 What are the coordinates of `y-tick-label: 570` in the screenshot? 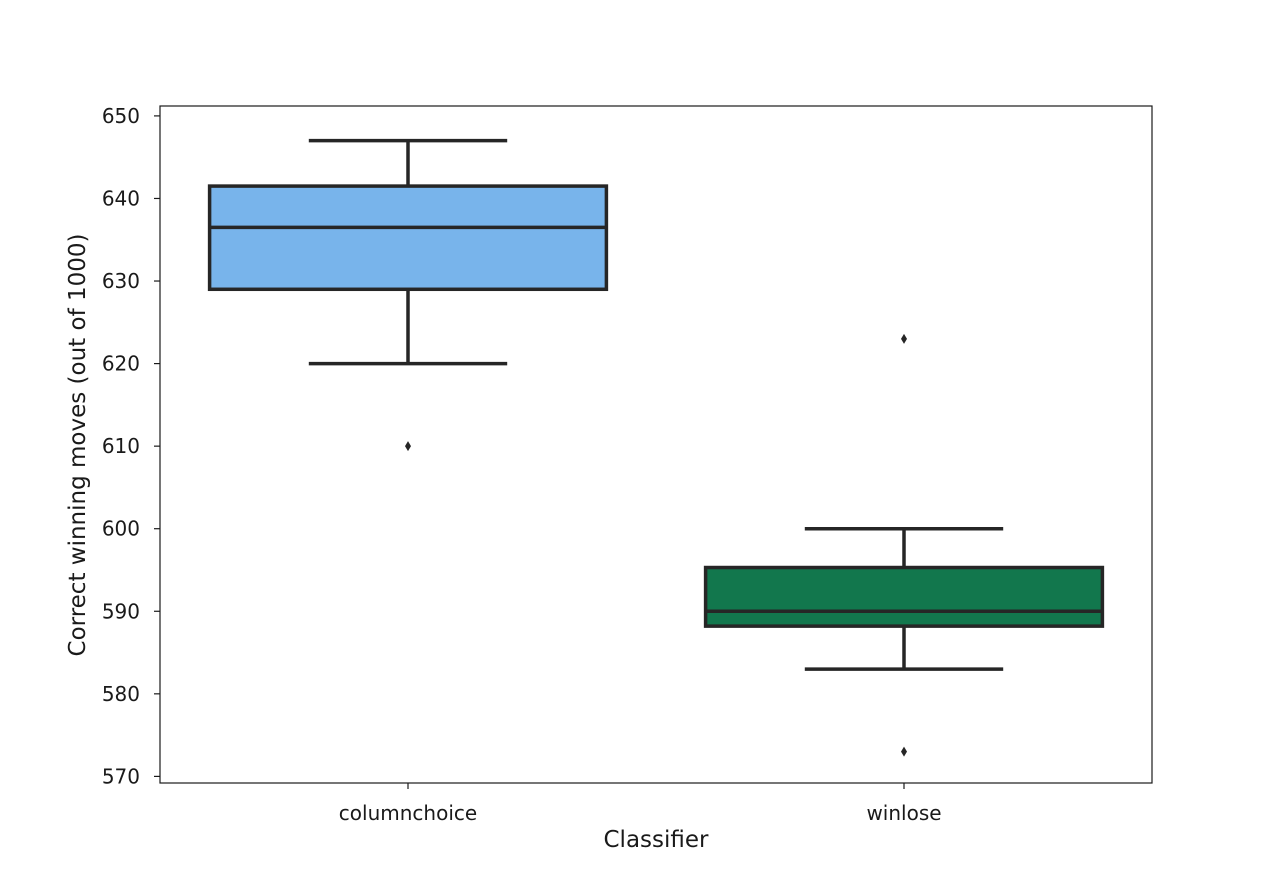 It's located at (121, 776).